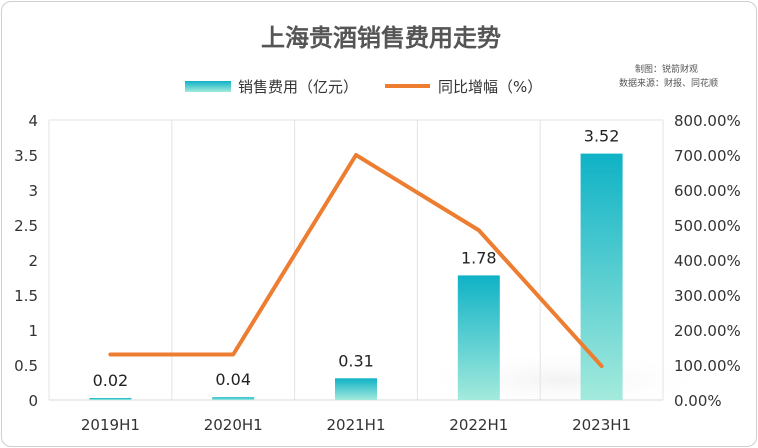 The width and height of the screenshot is (758, 448). I want to click on category-label: 2023H1, so click(601, 425).